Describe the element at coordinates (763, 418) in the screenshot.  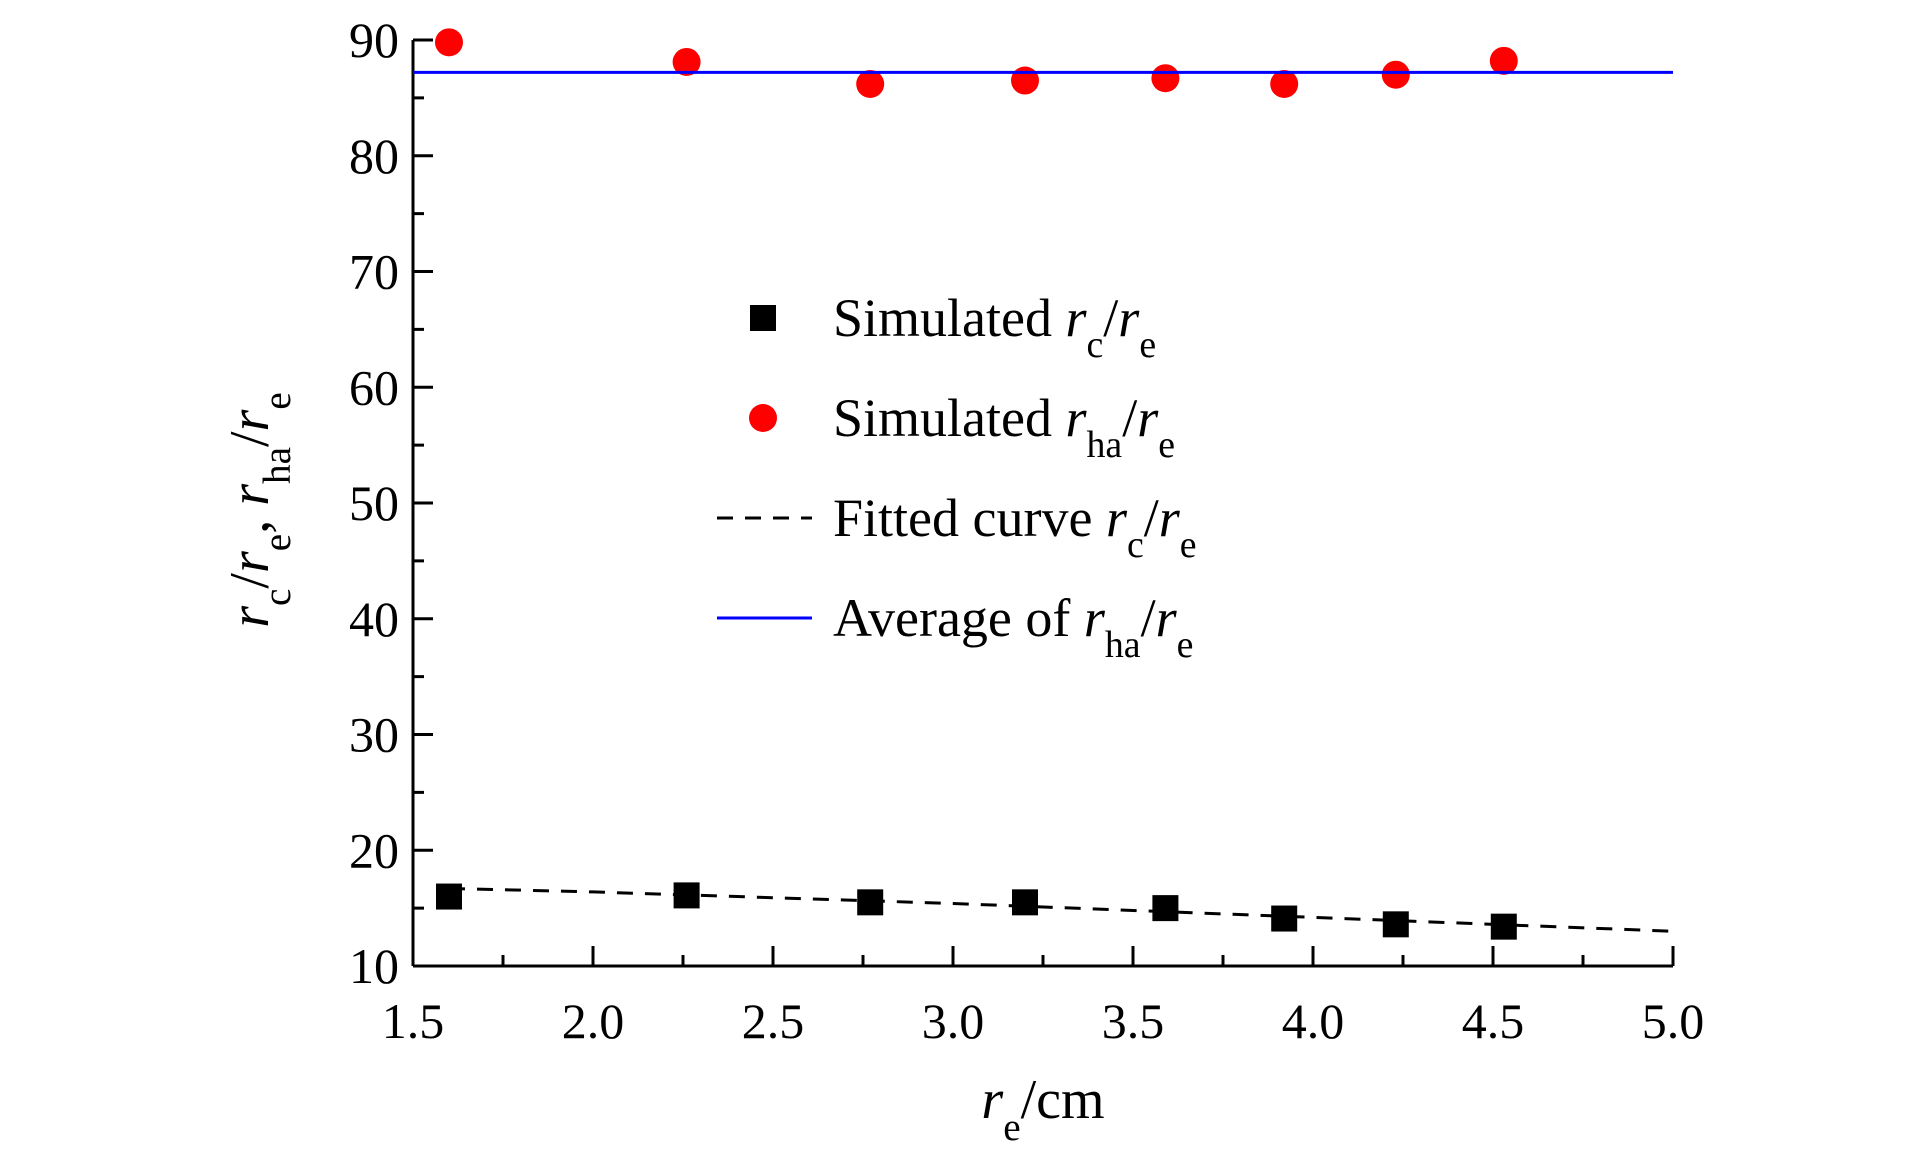
I see `legend-circle-marker` at that location.